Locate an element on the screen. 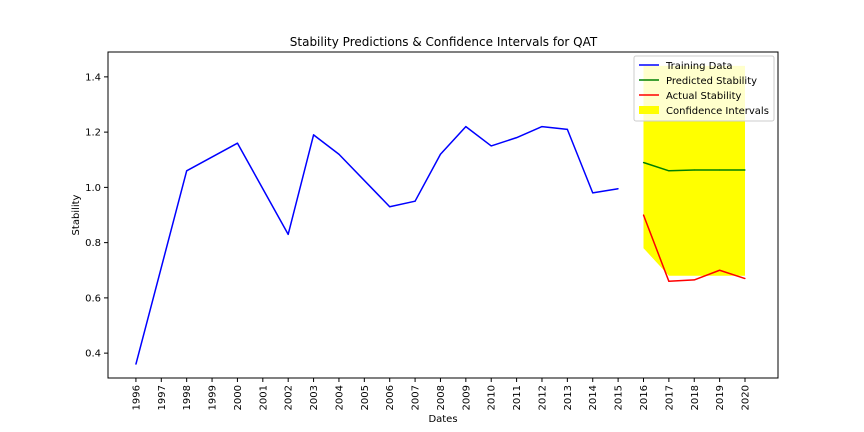  legend-label-confidence: Confidence Intervals is located at coordinates (717, 111).